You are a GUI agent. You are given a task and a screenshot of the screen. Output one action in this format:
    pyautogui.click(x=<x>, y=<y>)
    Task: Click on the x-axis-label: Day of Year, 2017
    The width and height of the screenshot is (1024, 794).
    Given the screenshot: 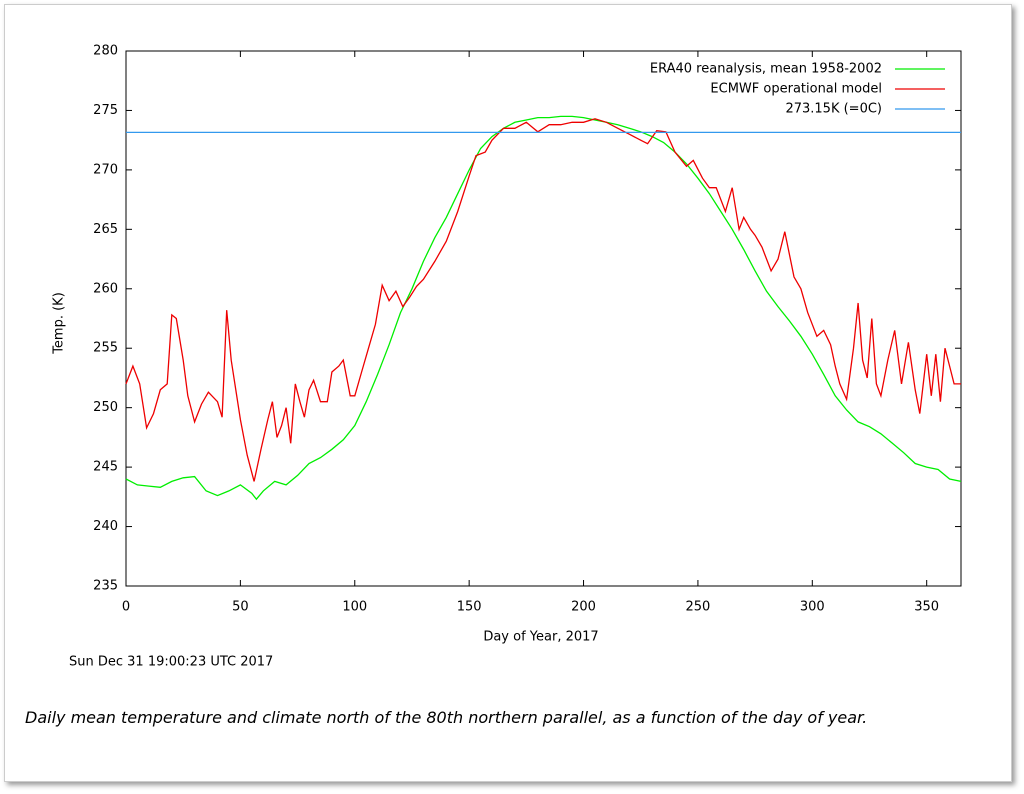 What is the action you would take?
    pyautogui.click(x=540, y=637)
    